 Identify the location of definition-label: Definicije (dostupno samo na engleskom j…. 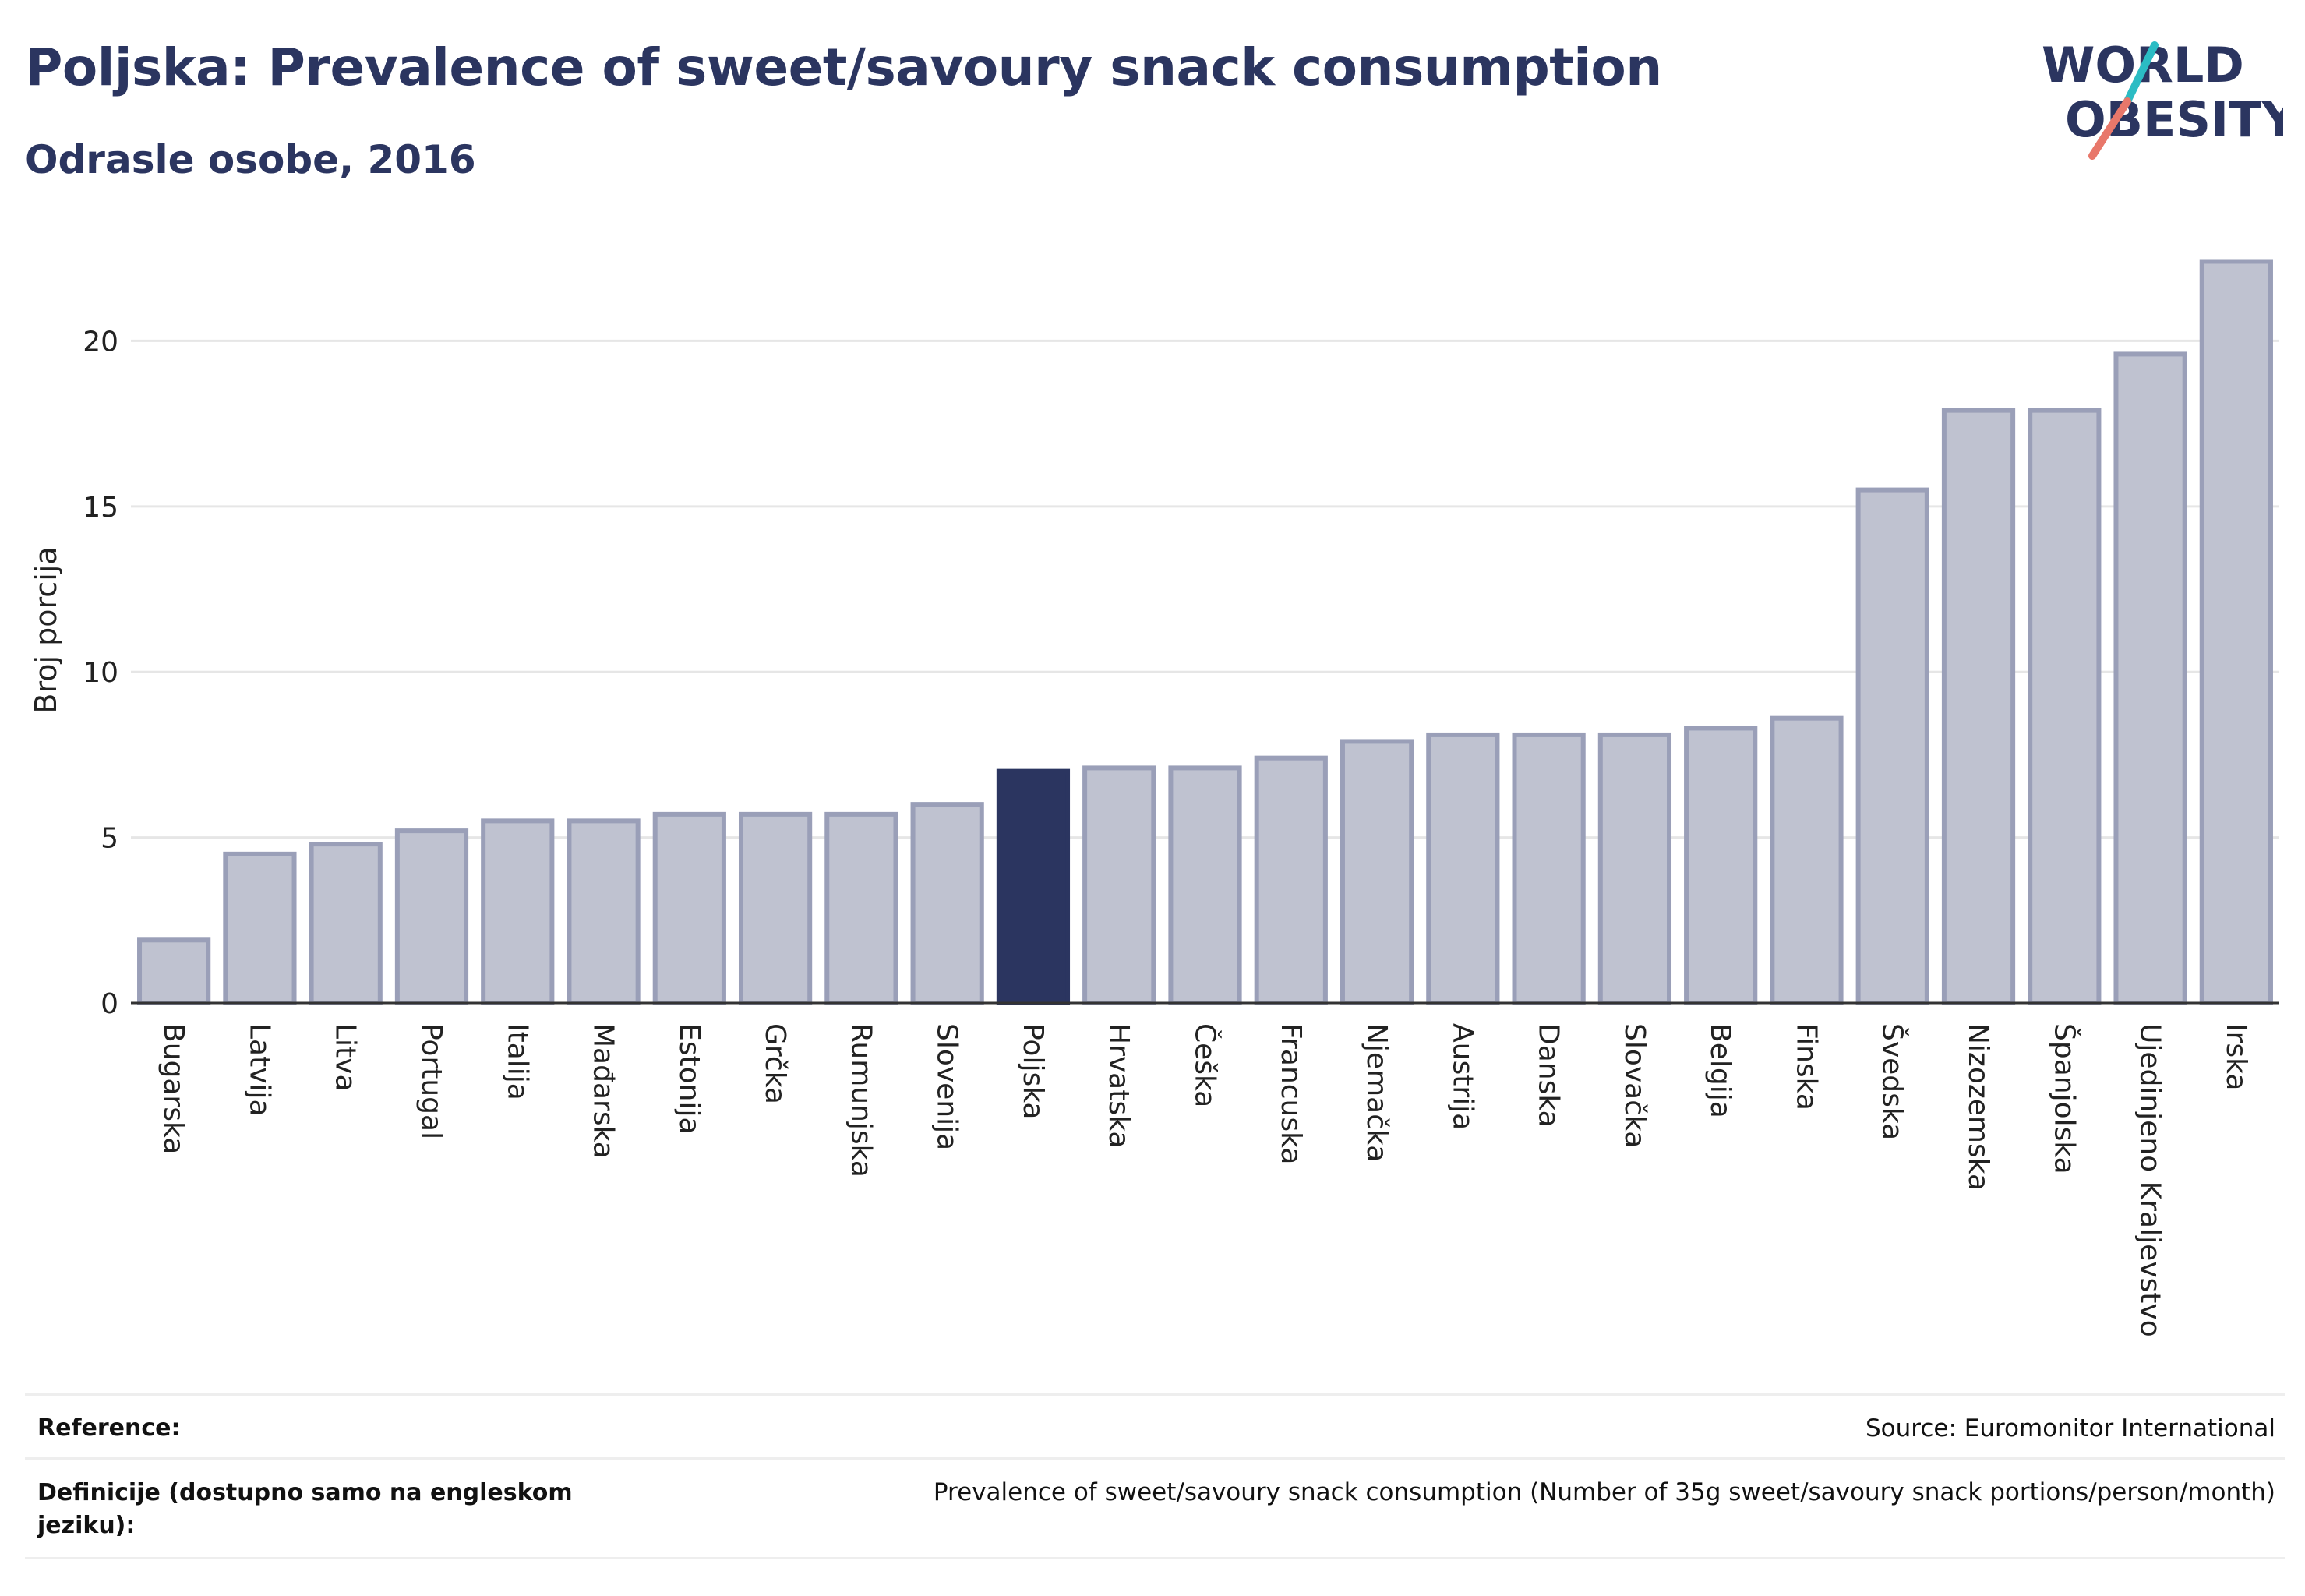
(305, 1509).